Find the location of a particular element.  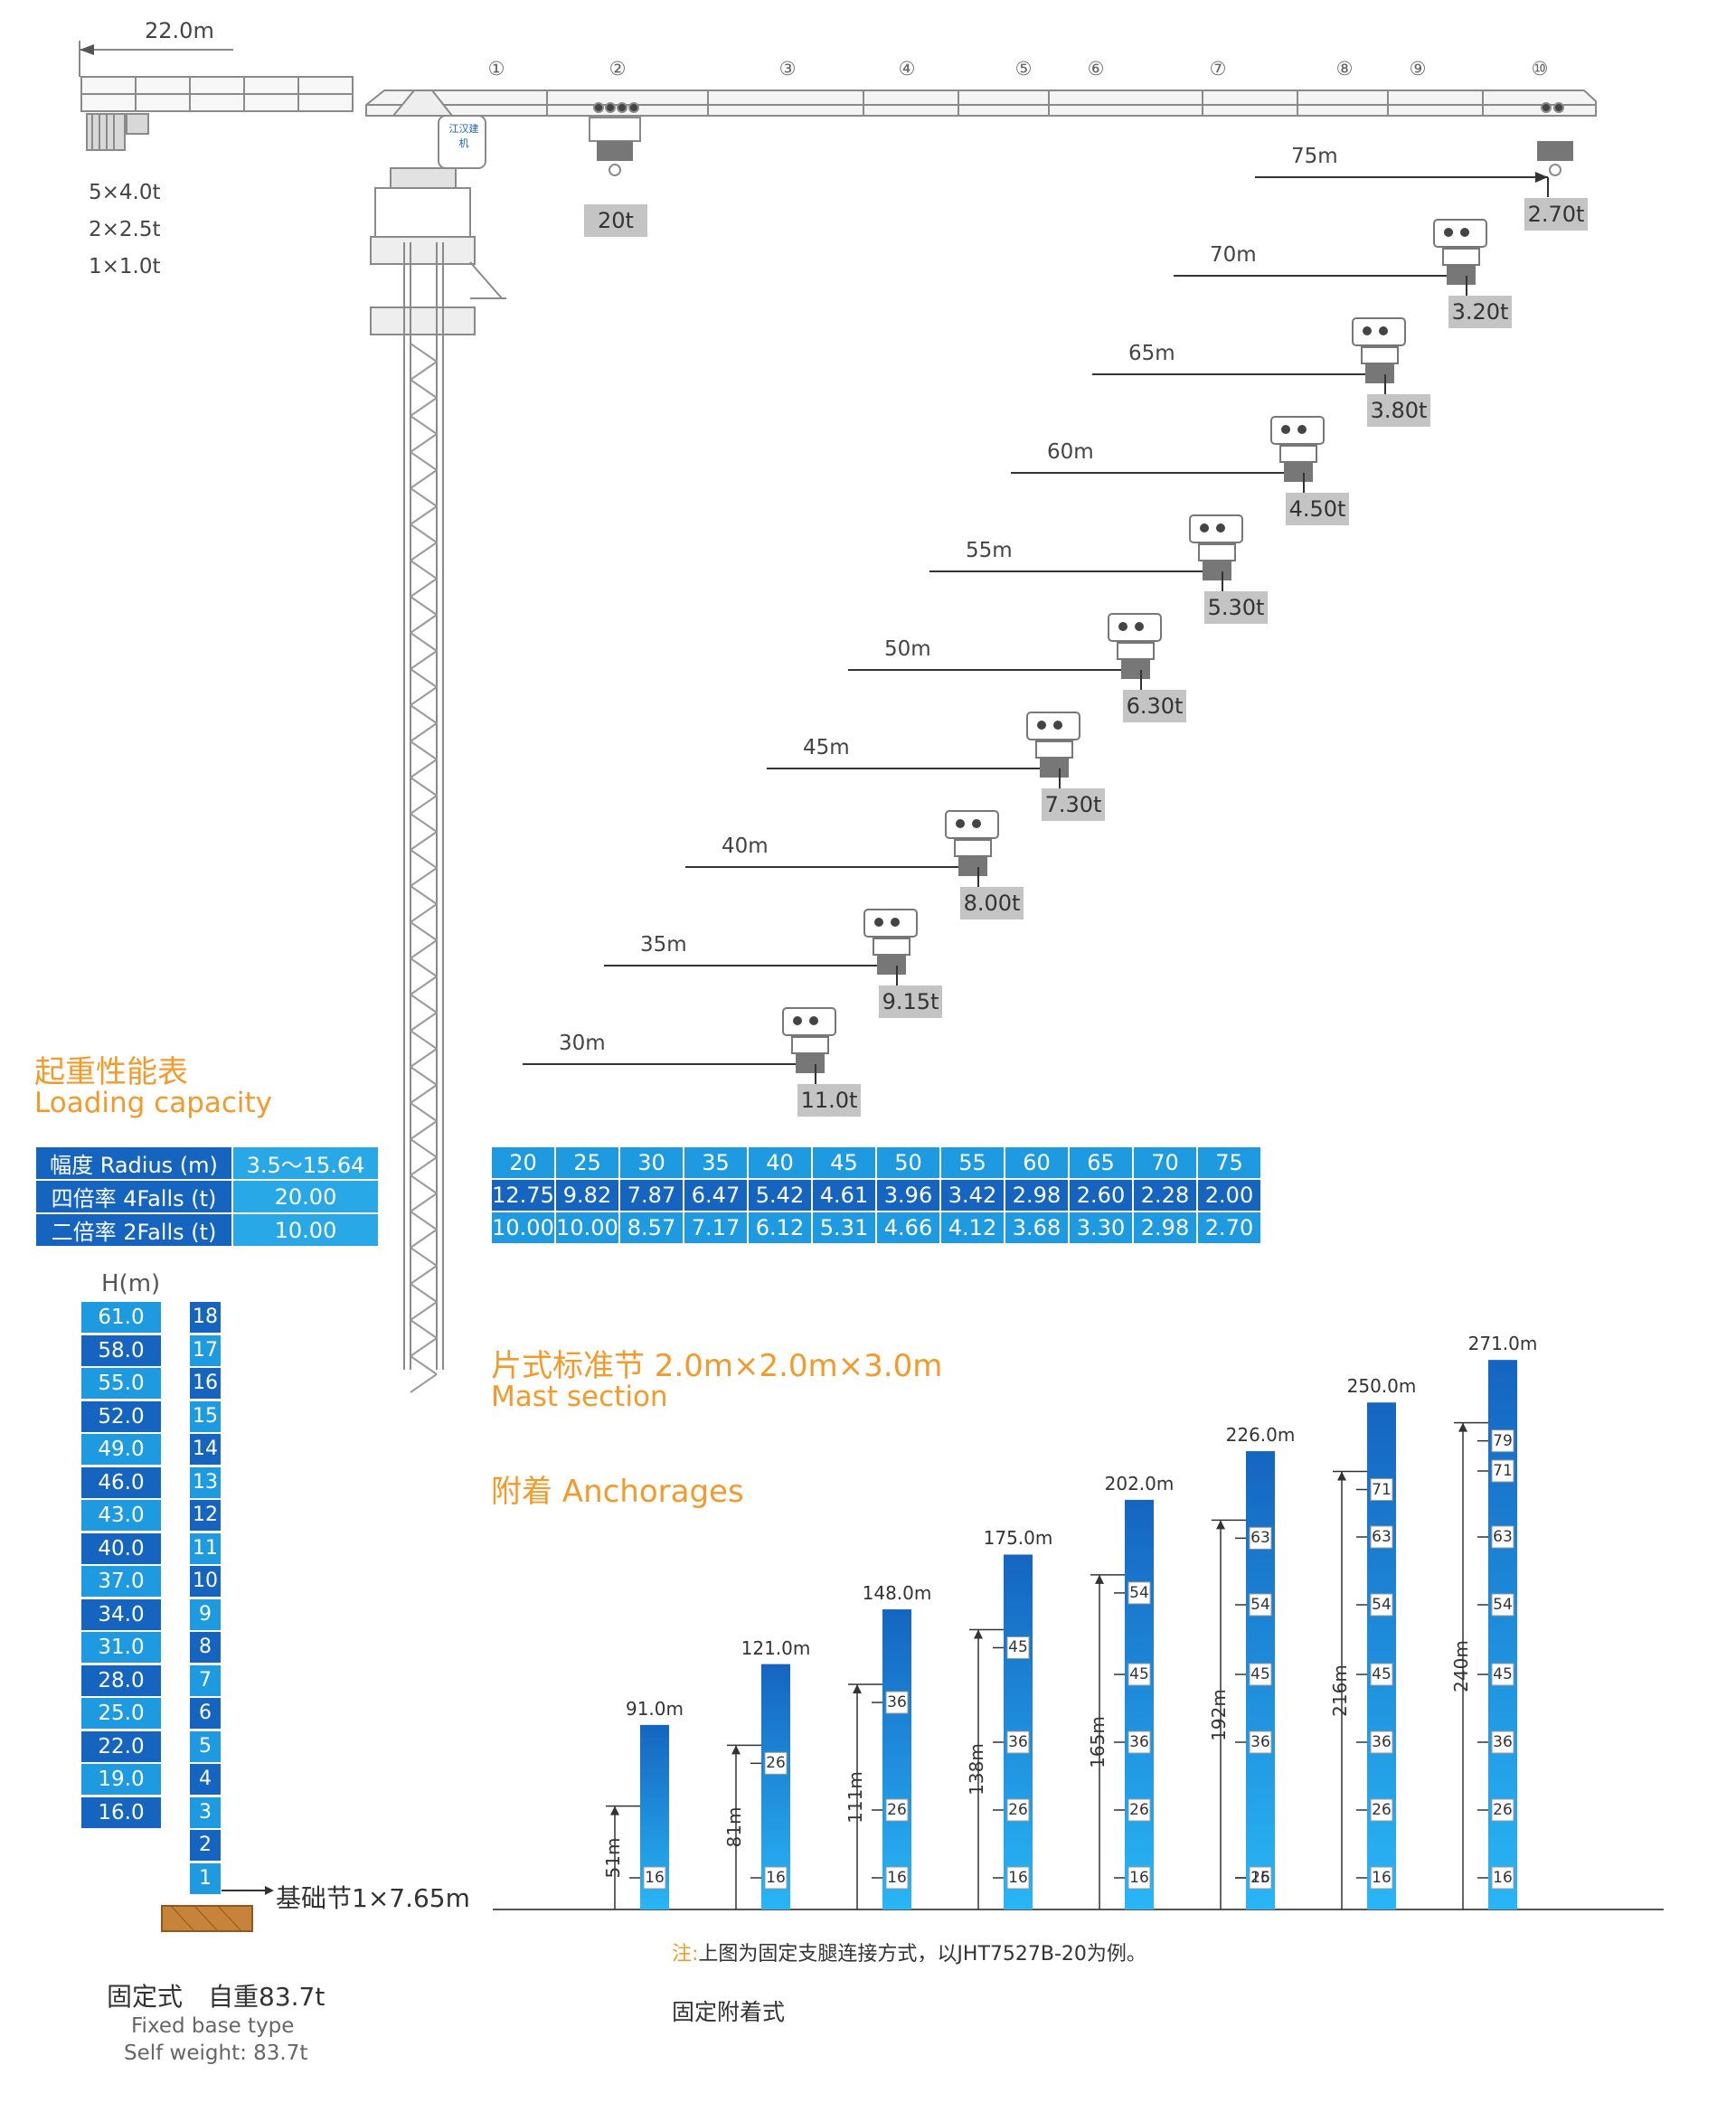

loading-capacity-title-cn: 起重性能表 is located at coordinates (111, 1072).